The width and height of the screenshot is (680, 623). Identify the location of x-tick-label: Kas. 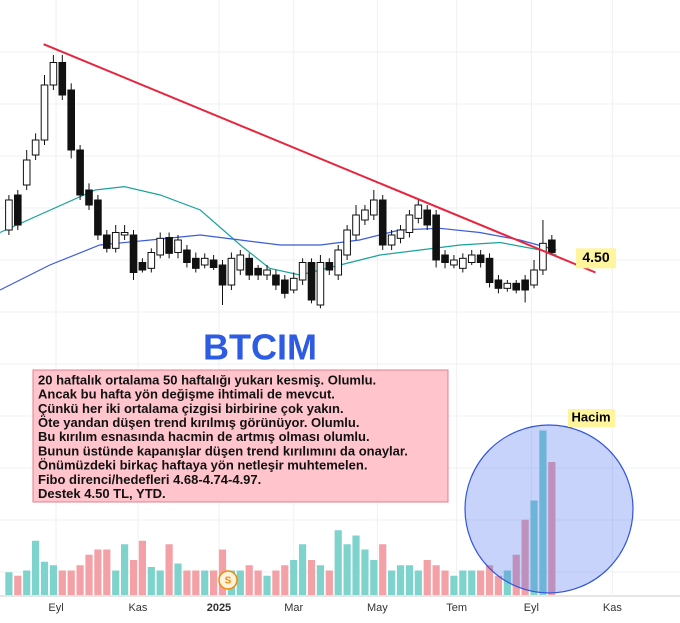
(137, 608).